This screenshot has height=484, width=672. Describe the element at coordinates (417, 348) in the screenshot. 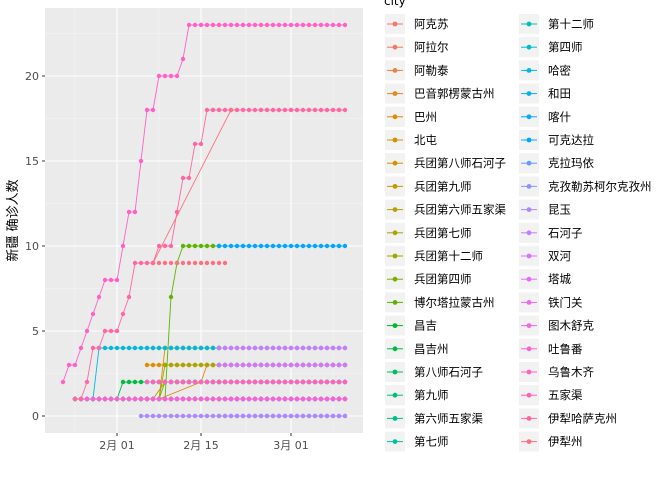

I see `legend-item: 昌吉州` at that location.